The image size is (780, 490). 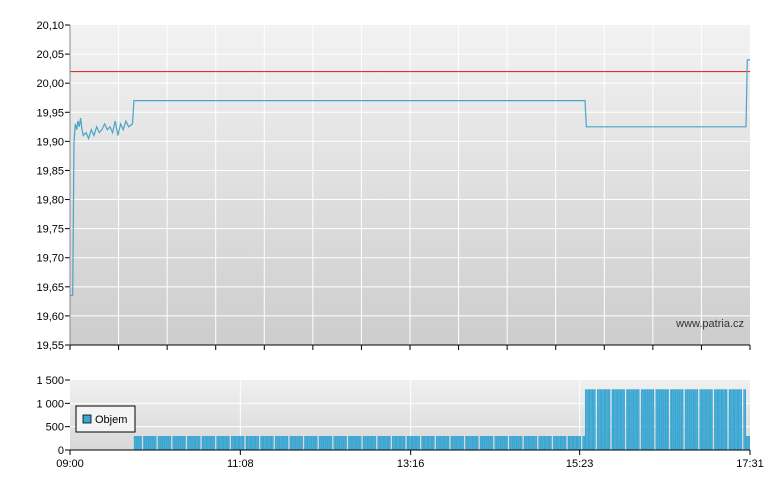 I want to click on x-tick-label: 13:16, so click(x=411, y=464).